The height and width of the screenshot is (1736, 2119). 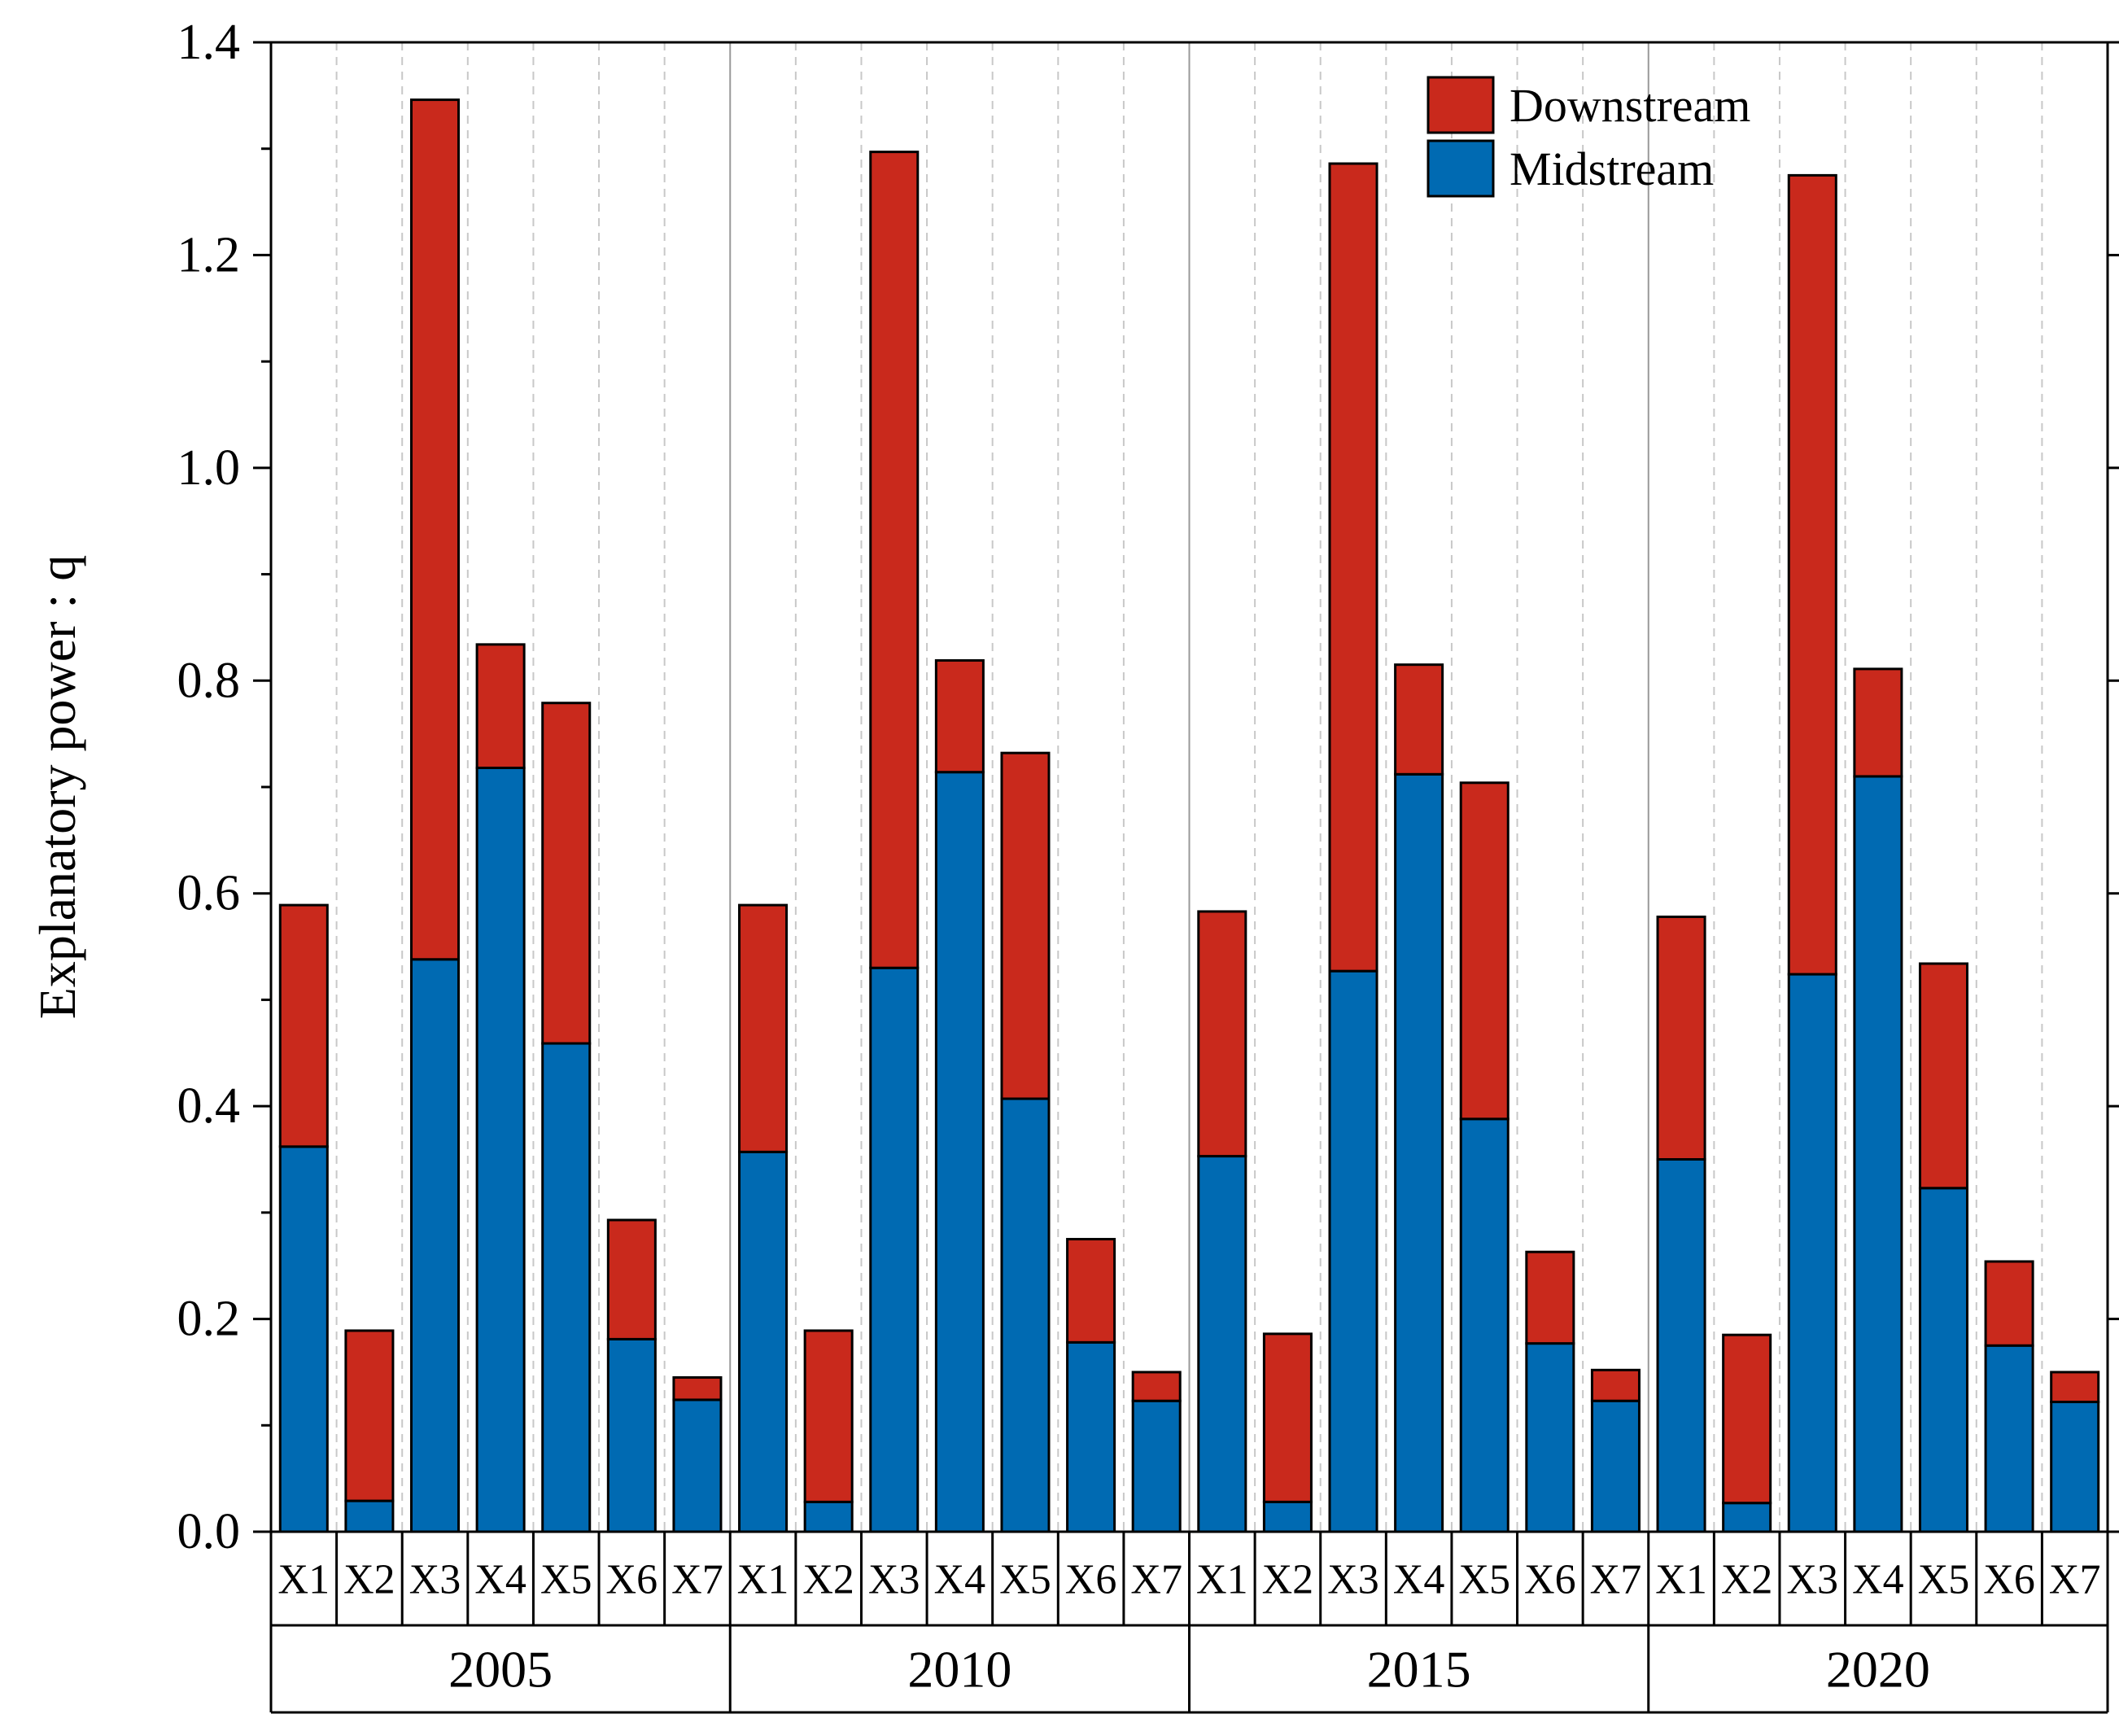 I want to click on bar-downstream-2010-X6, so click(x=1091, y=1291).